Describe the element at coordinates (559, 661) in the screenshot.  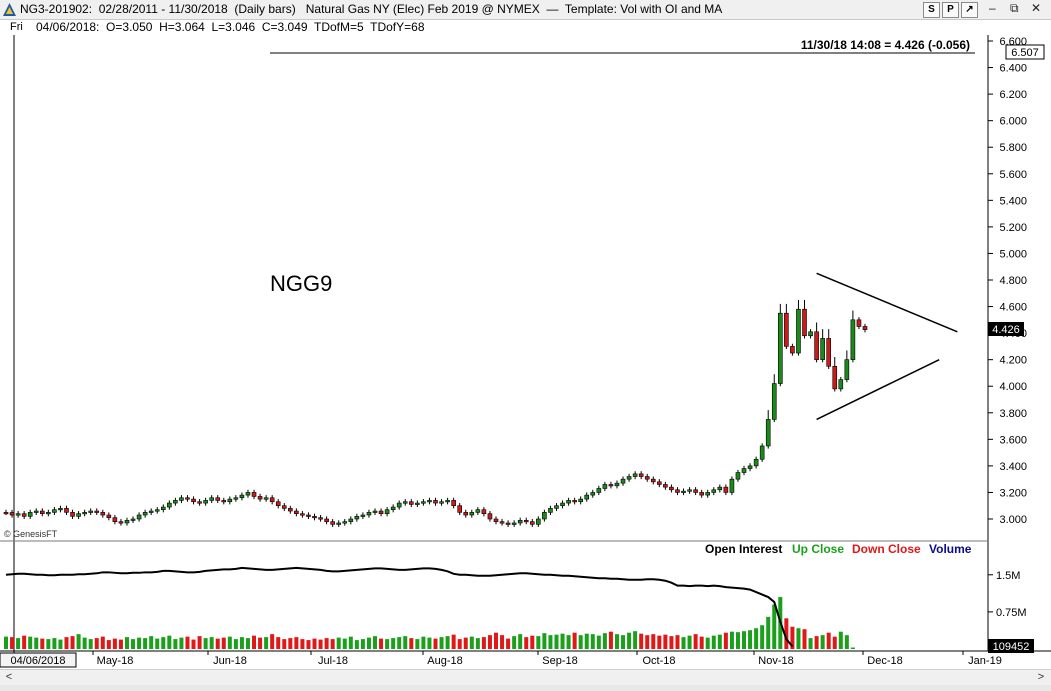
I see `x-tick-label: Sep-18` at that location.